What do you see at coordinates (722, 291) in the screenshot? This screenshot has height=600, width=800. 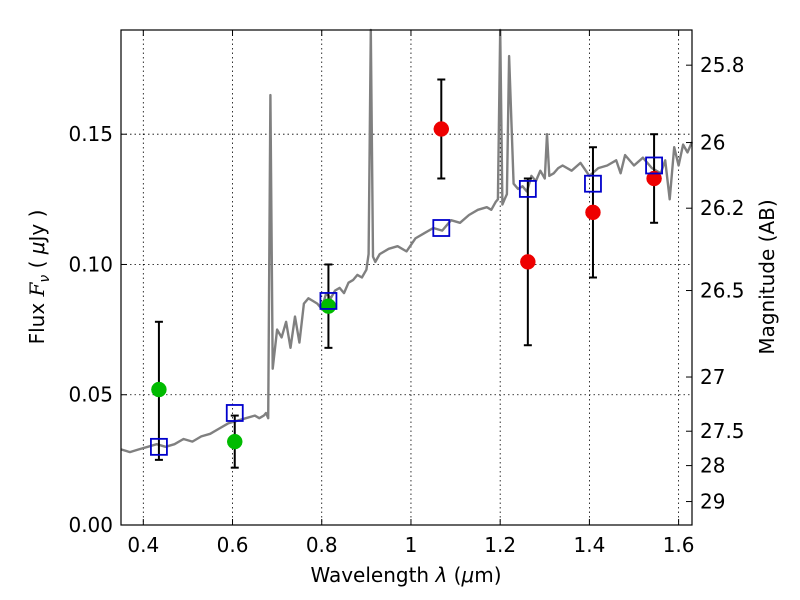 I see `mag-tick-label: 26.5` at bounding box center [722, 291].